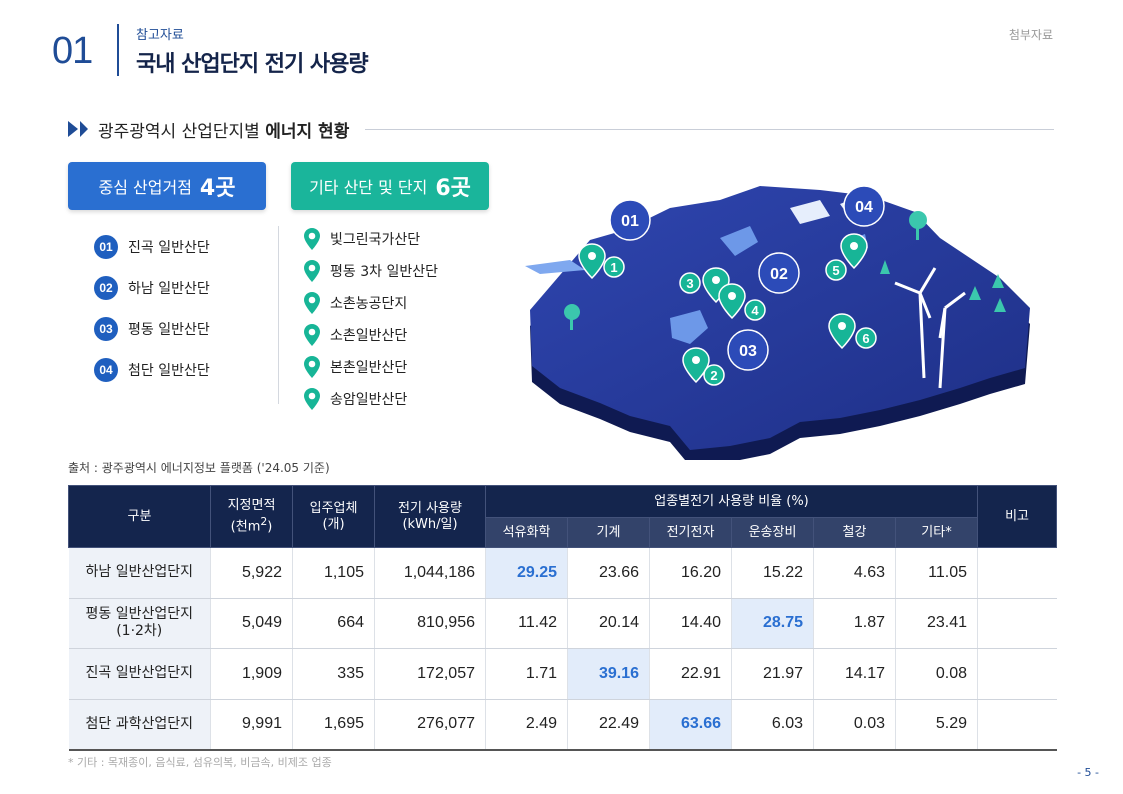 The image size is (1123, 794). What do you see at coordinates (709, 129) in the screenshot?
I see `section-rule` at bounding box center [709, 129].